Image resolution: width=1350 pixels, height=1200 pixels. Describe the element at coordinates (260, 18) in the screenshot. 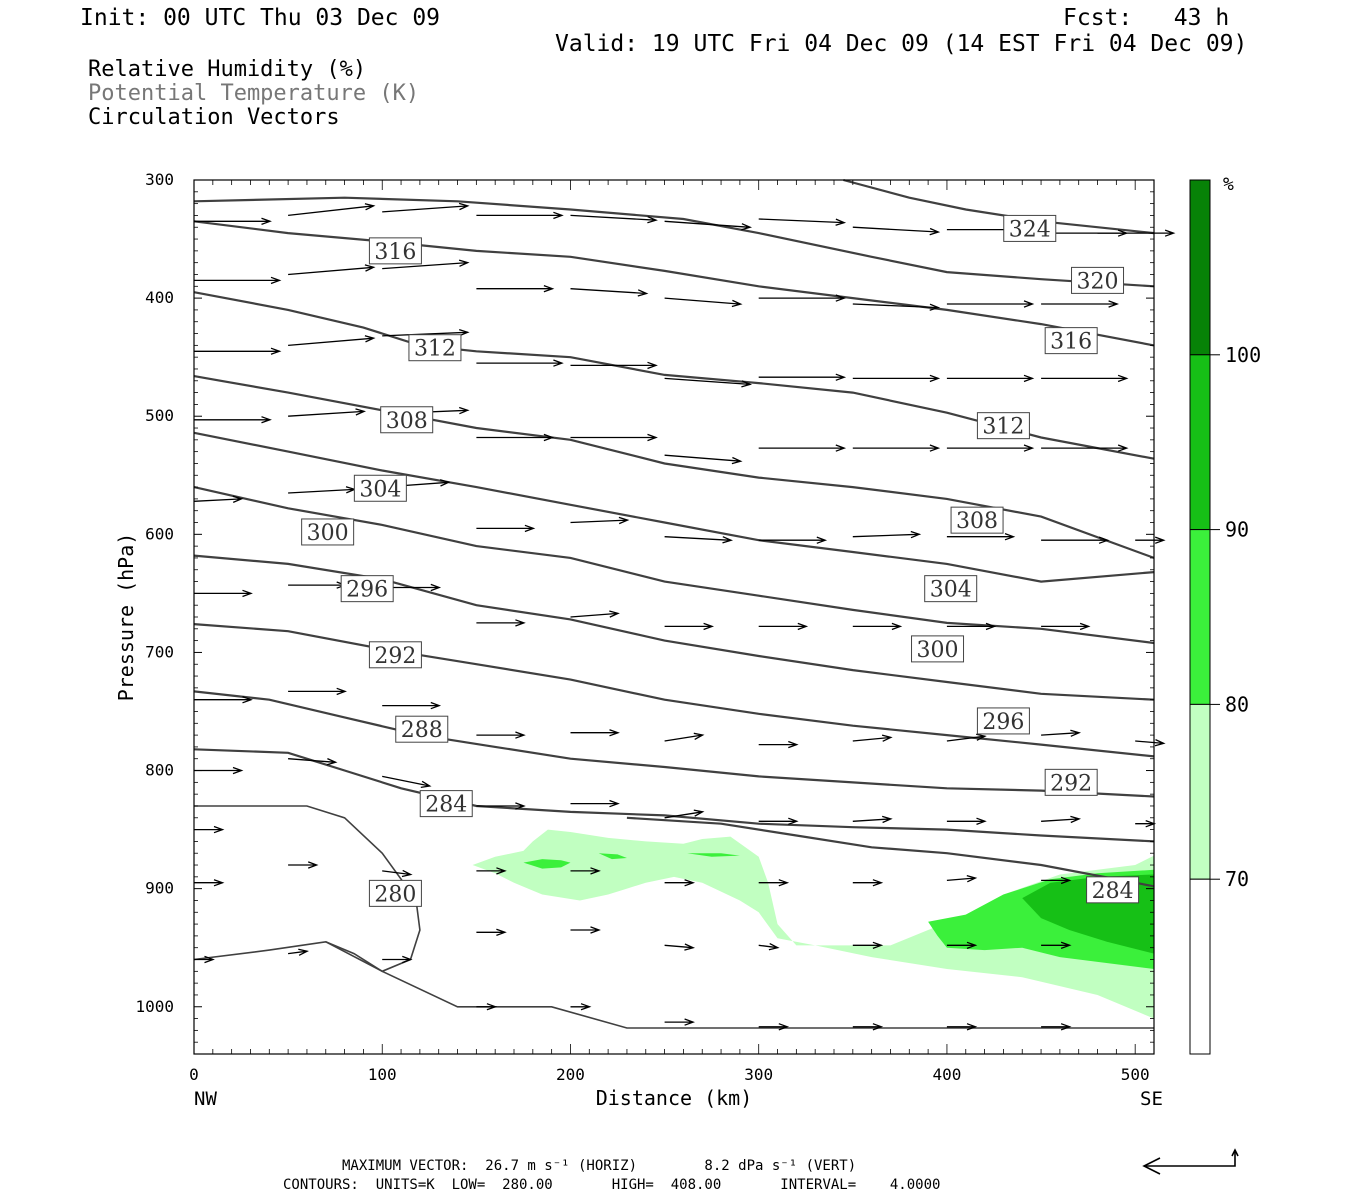

I see `init-time: Init: 00 UTC Thu 03 Dec 09` at that location.